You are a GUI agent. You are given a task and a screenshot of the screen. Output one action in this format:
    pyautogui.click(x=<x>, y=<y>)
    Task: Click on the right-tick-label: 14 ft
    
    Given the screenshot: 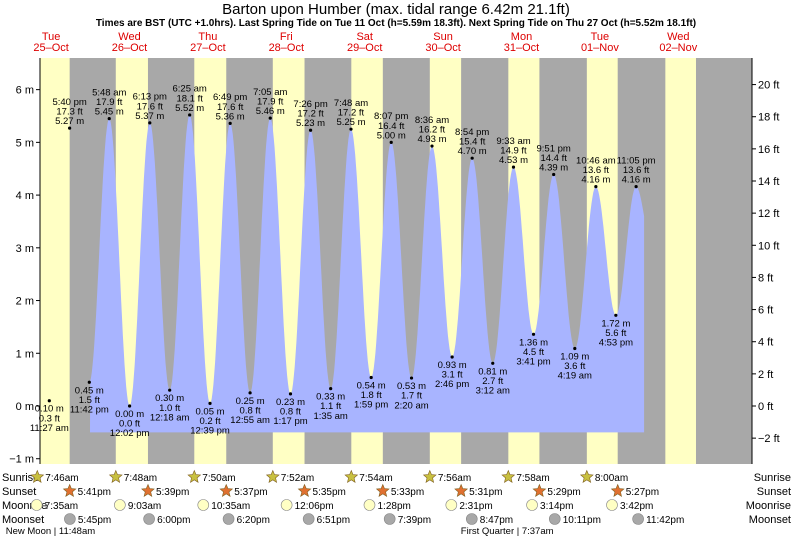 What is the action you would take?
    pyautogui.click(x=768, y=182)
    